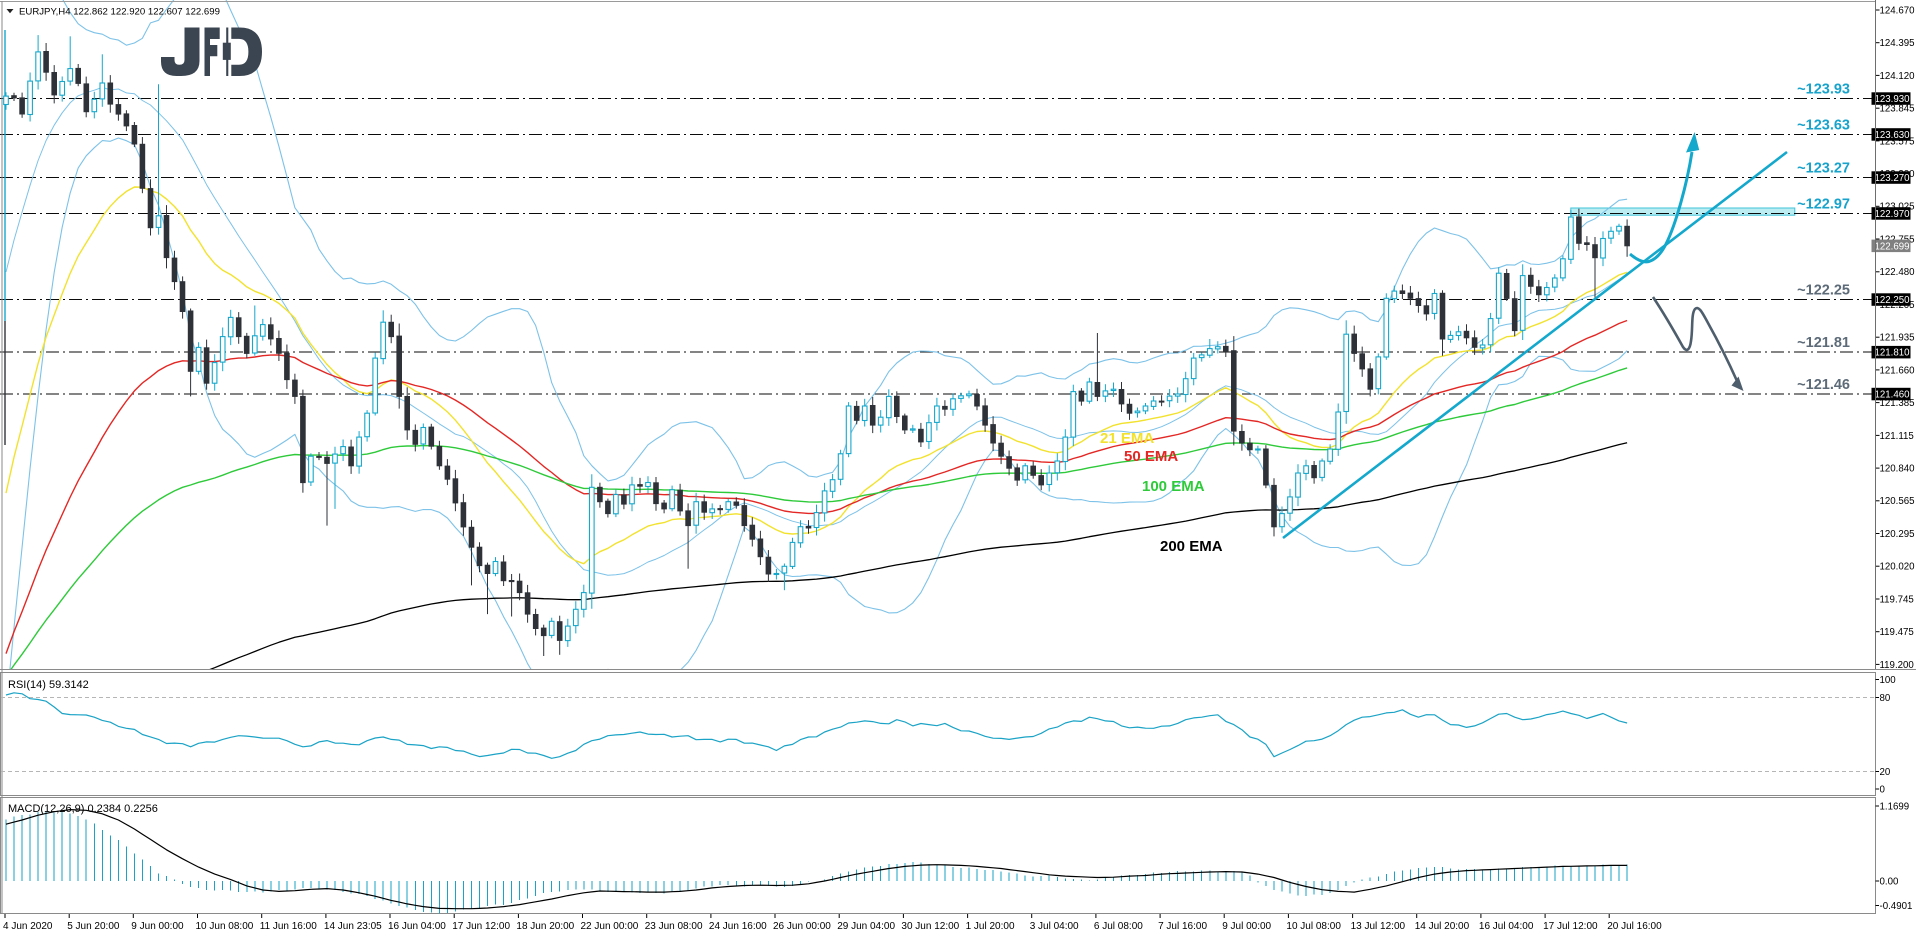  I want to click on svg-text: 122.970, so click(1893, 214).